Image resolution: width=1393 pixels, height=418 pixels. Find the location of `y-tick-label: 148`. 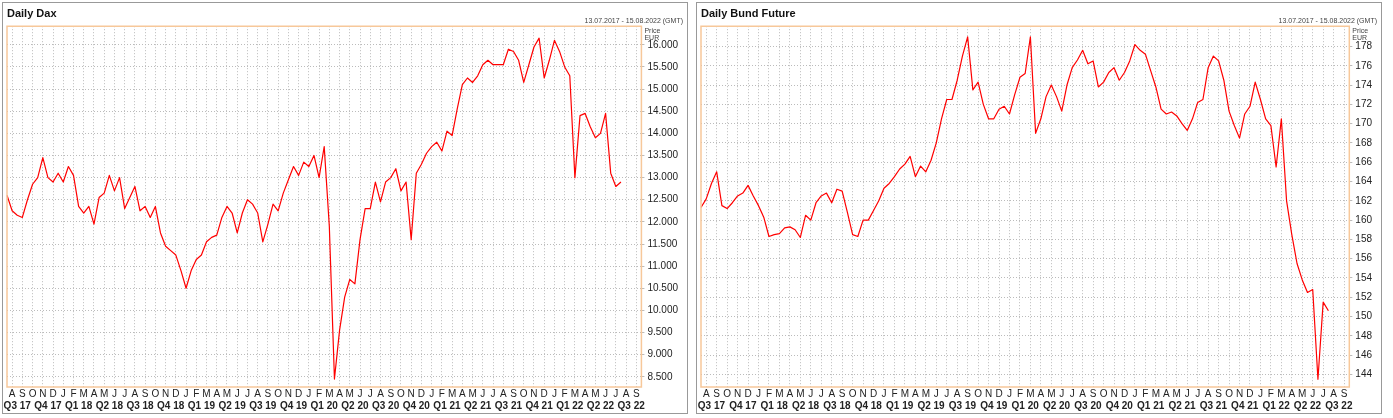

y-tick-label: 148 is located at coordinates (1364, 335).